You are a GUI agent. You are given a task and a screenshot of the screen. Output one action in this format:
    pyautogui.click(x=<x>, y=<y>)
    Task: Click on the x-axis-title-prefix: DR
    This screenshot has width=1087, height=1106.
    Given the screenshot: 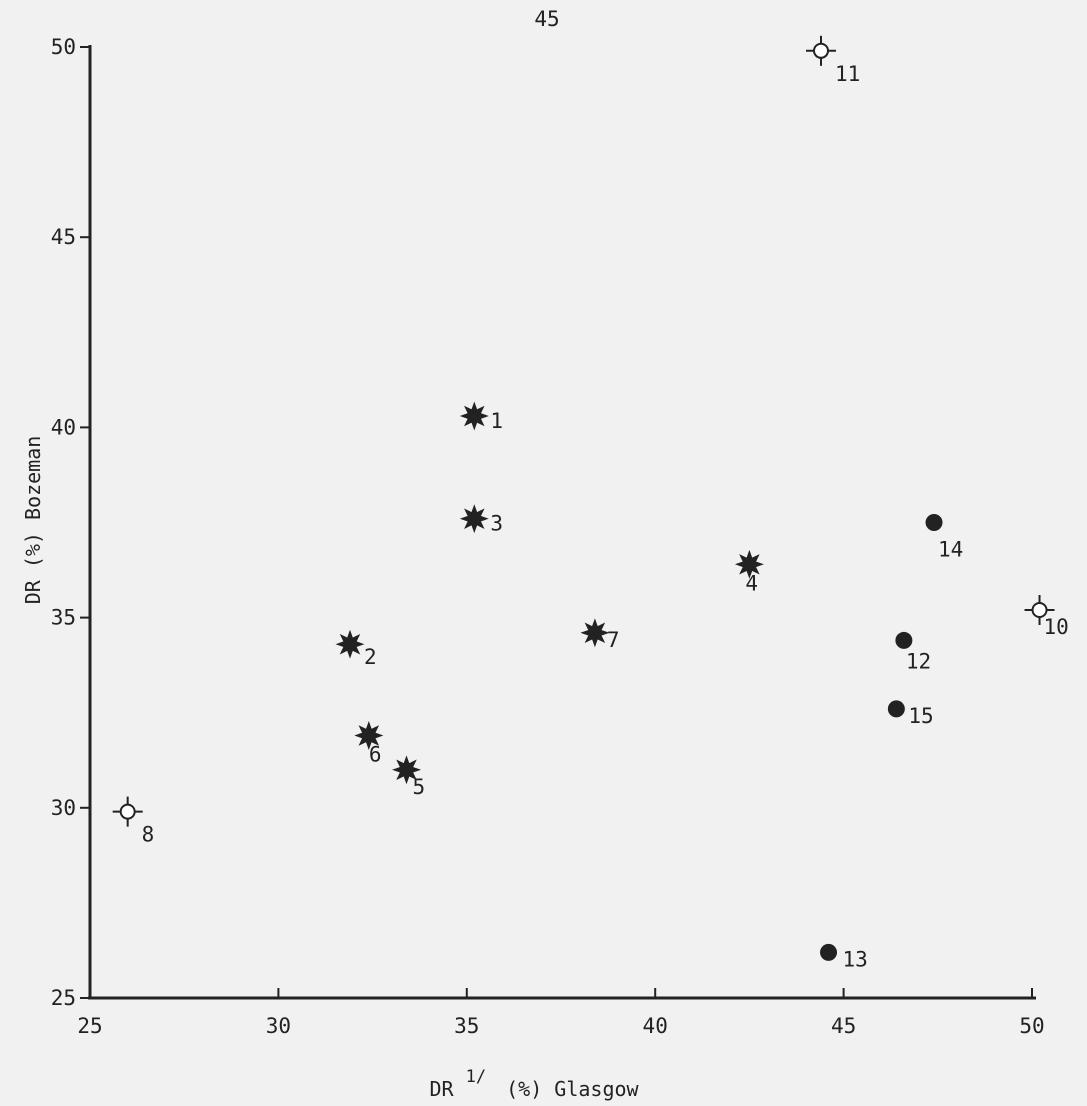 What is the action you would take?
    pyautogui.click(x=441, y=1089)
    